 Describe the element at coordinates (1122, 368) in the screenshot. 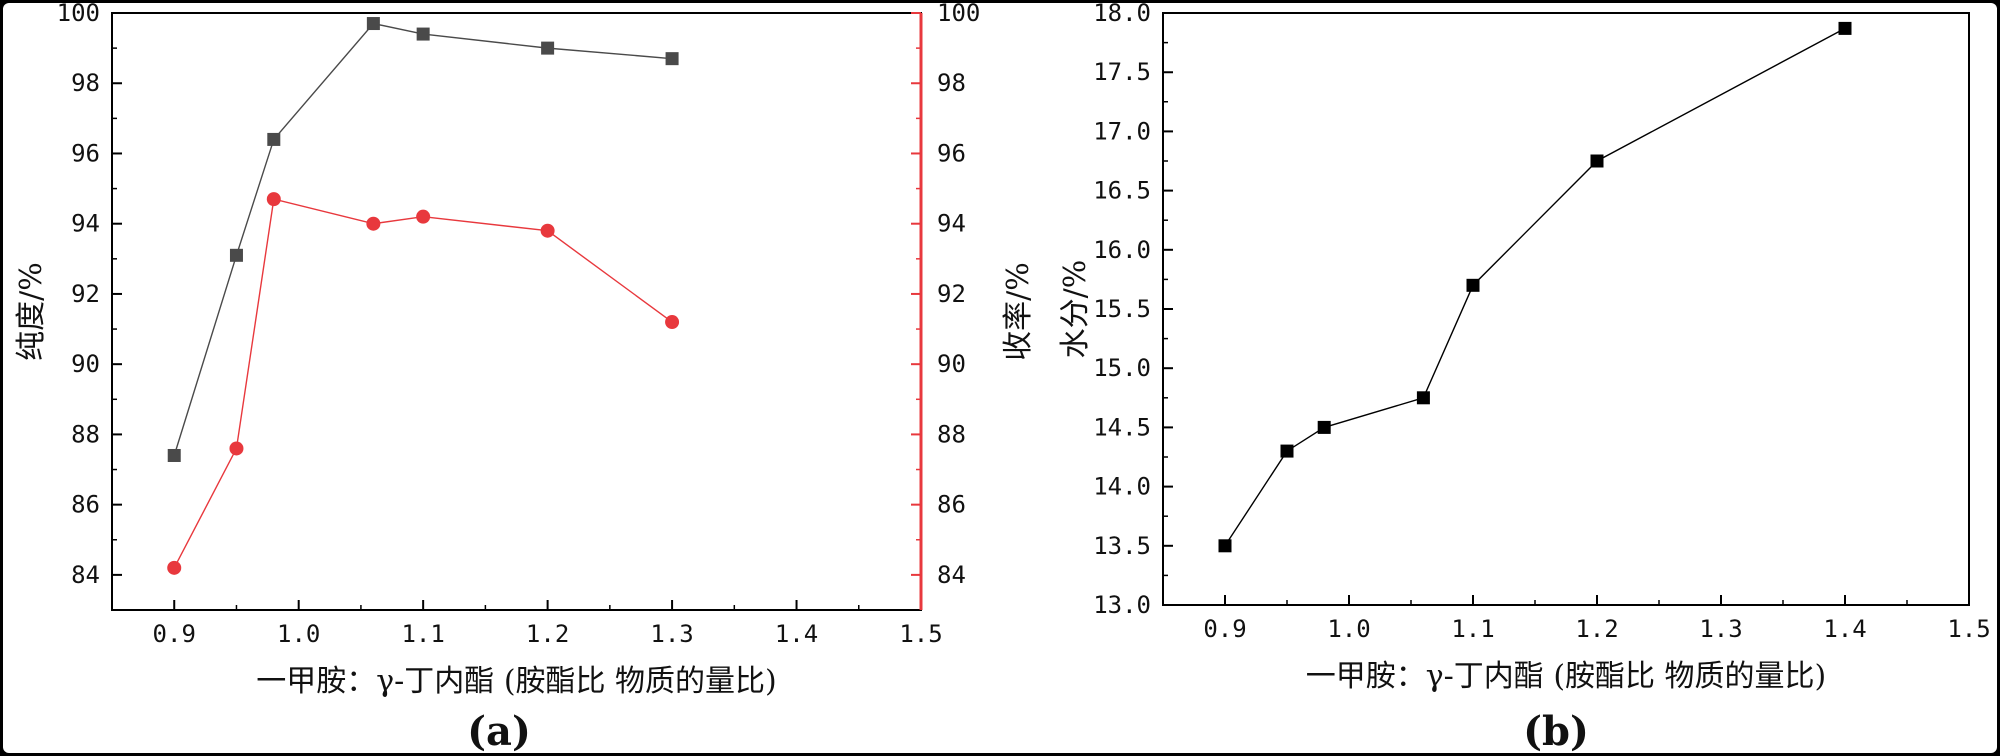

I see `panel-b-y-tick-label: 15.0` at that location.